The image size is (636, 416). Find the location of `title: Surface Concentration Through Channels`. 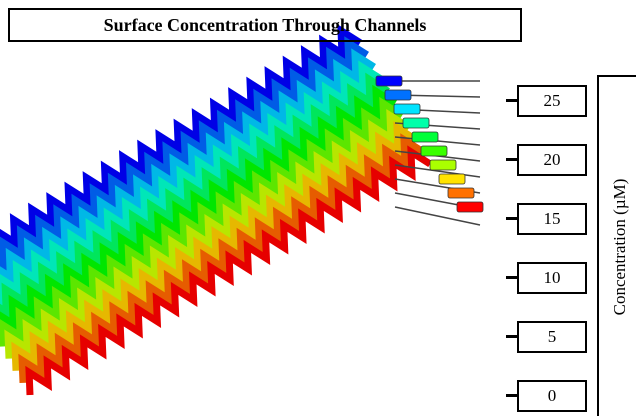

title: Surface Concentration Through Channels is located at coordinates (265, 25).